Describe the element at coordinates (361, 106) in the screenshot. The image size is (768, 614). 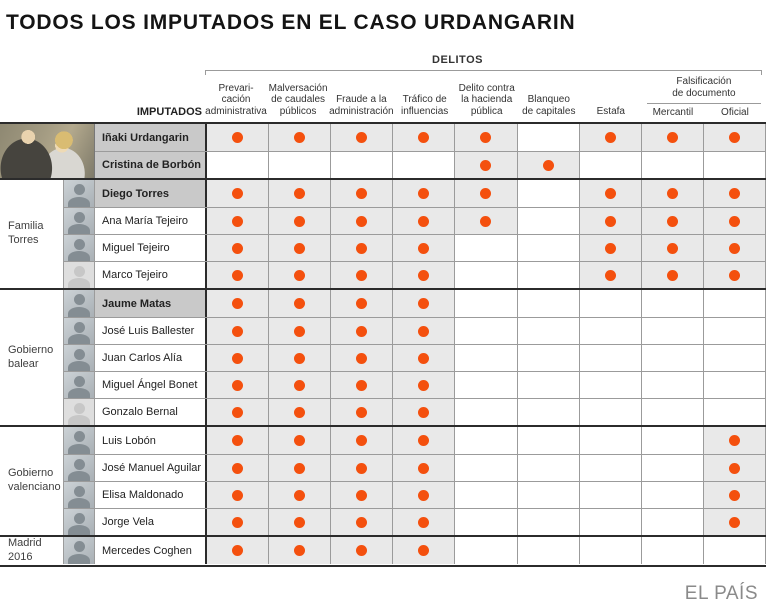
I see `column-header: Fraude a la administración` at that location.